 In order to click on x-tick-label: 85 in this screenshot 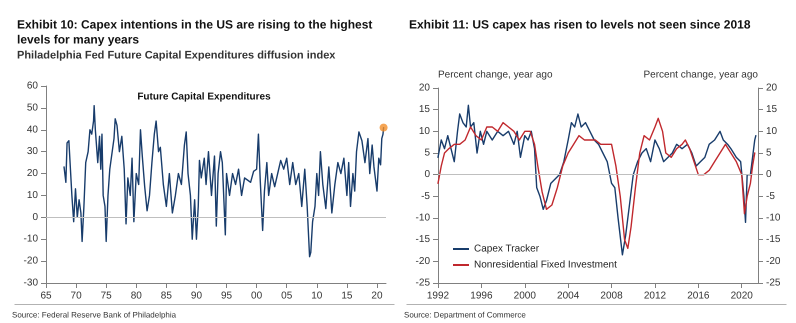, I will do `click(166, 296)`.